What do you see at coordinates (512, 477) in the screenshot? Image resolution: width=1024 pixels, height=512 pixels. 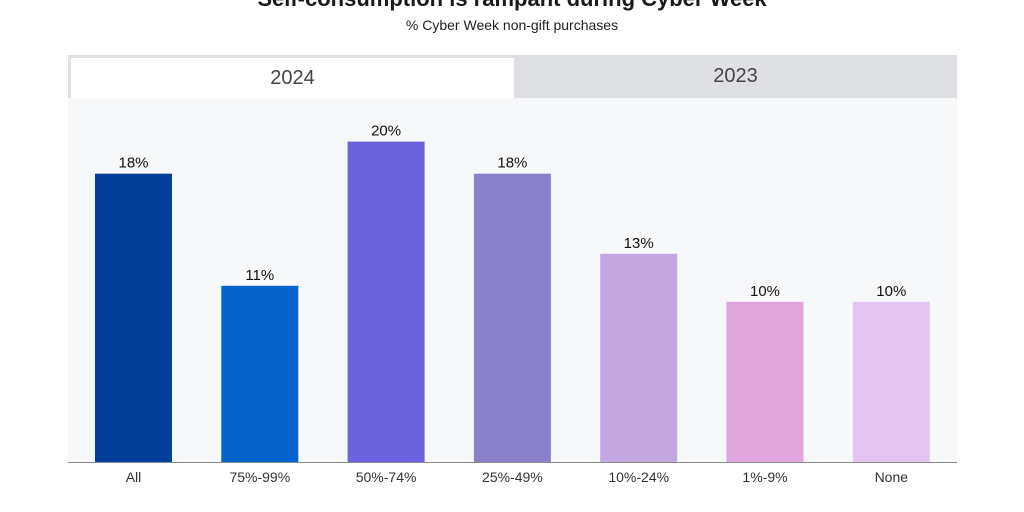 I see `x-tick-label: 25%-49%` at bounding box center [512, 477].